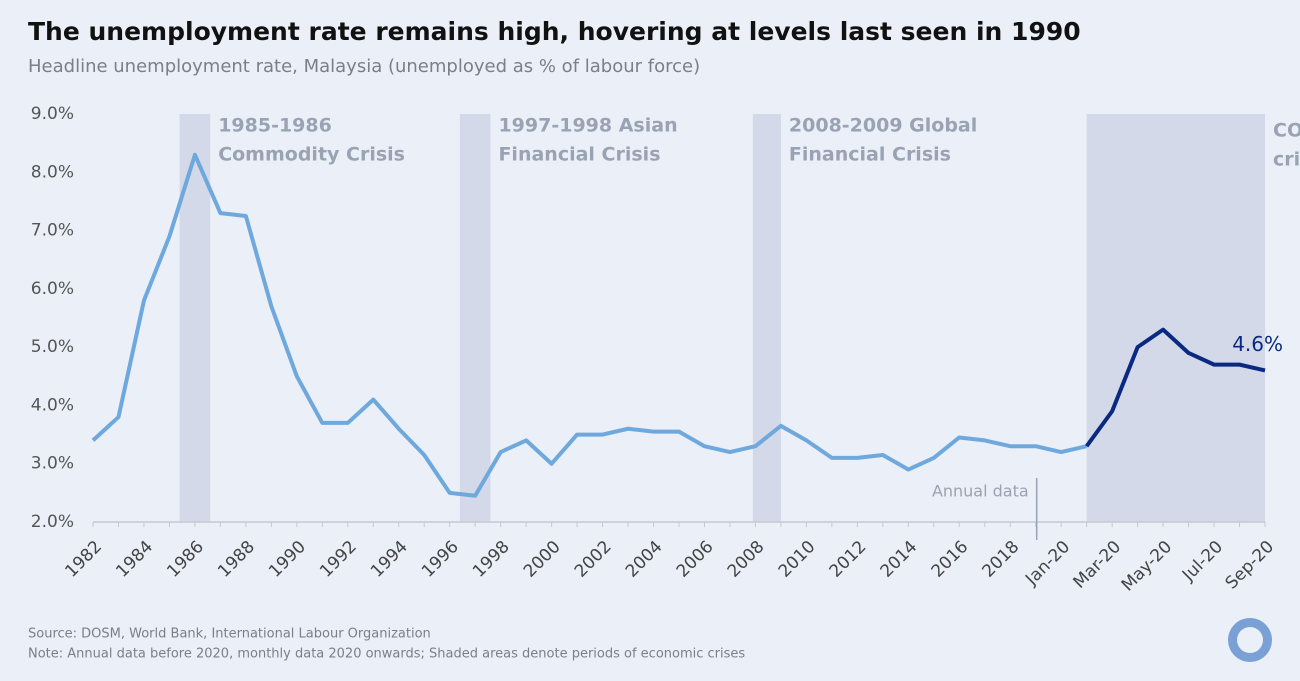 The image size is (1300, 681). What do you see at coordinates (1147, 566) in the screenshot?
I see `x-tick-label: May-20` at bounding box center [1147, 566].